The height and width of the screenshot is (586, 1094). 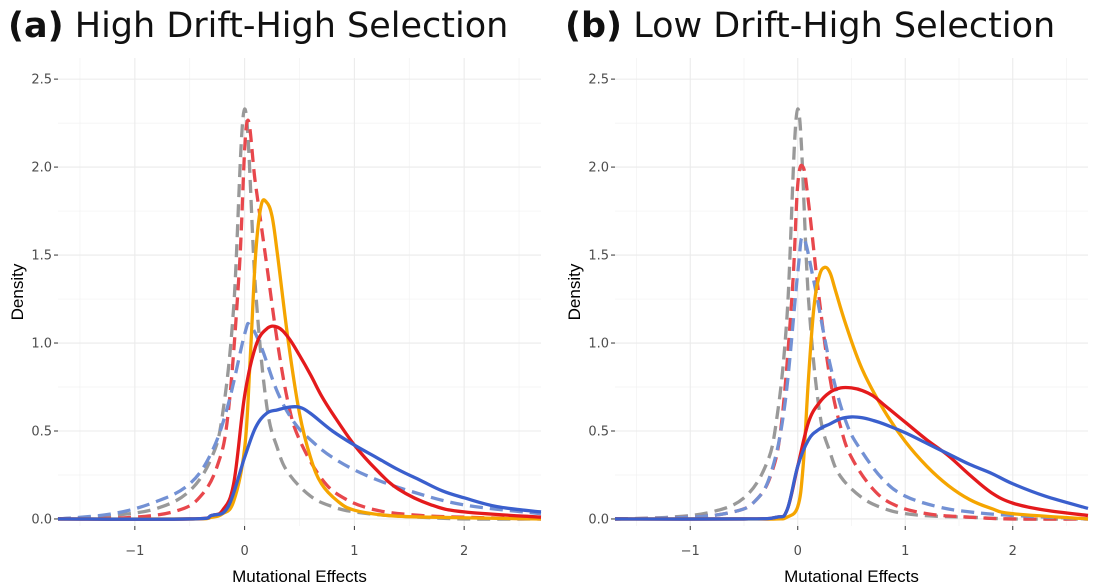 What do you see at coordinates (291, 26) in the screenshot?
I see `chart-title: High Drift-High Selection` at bounding box center [291, 26].